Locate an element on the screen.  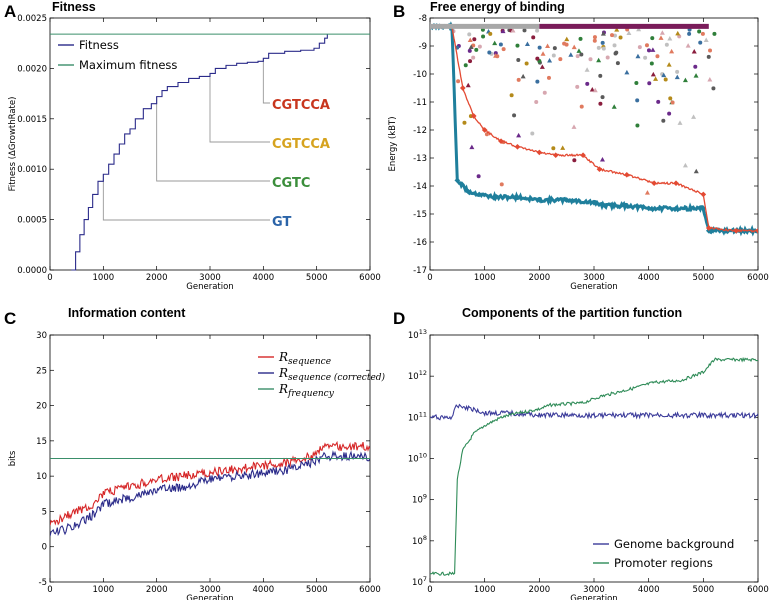
x-tick-label: 6000 is located at coordinates (758, 278).